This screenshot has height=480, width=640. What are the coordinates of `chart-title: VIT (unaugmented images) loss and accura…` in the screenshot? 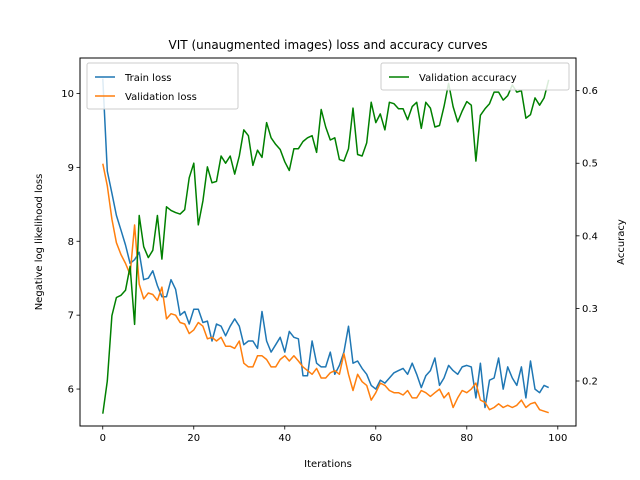 It's located at (328, 45).